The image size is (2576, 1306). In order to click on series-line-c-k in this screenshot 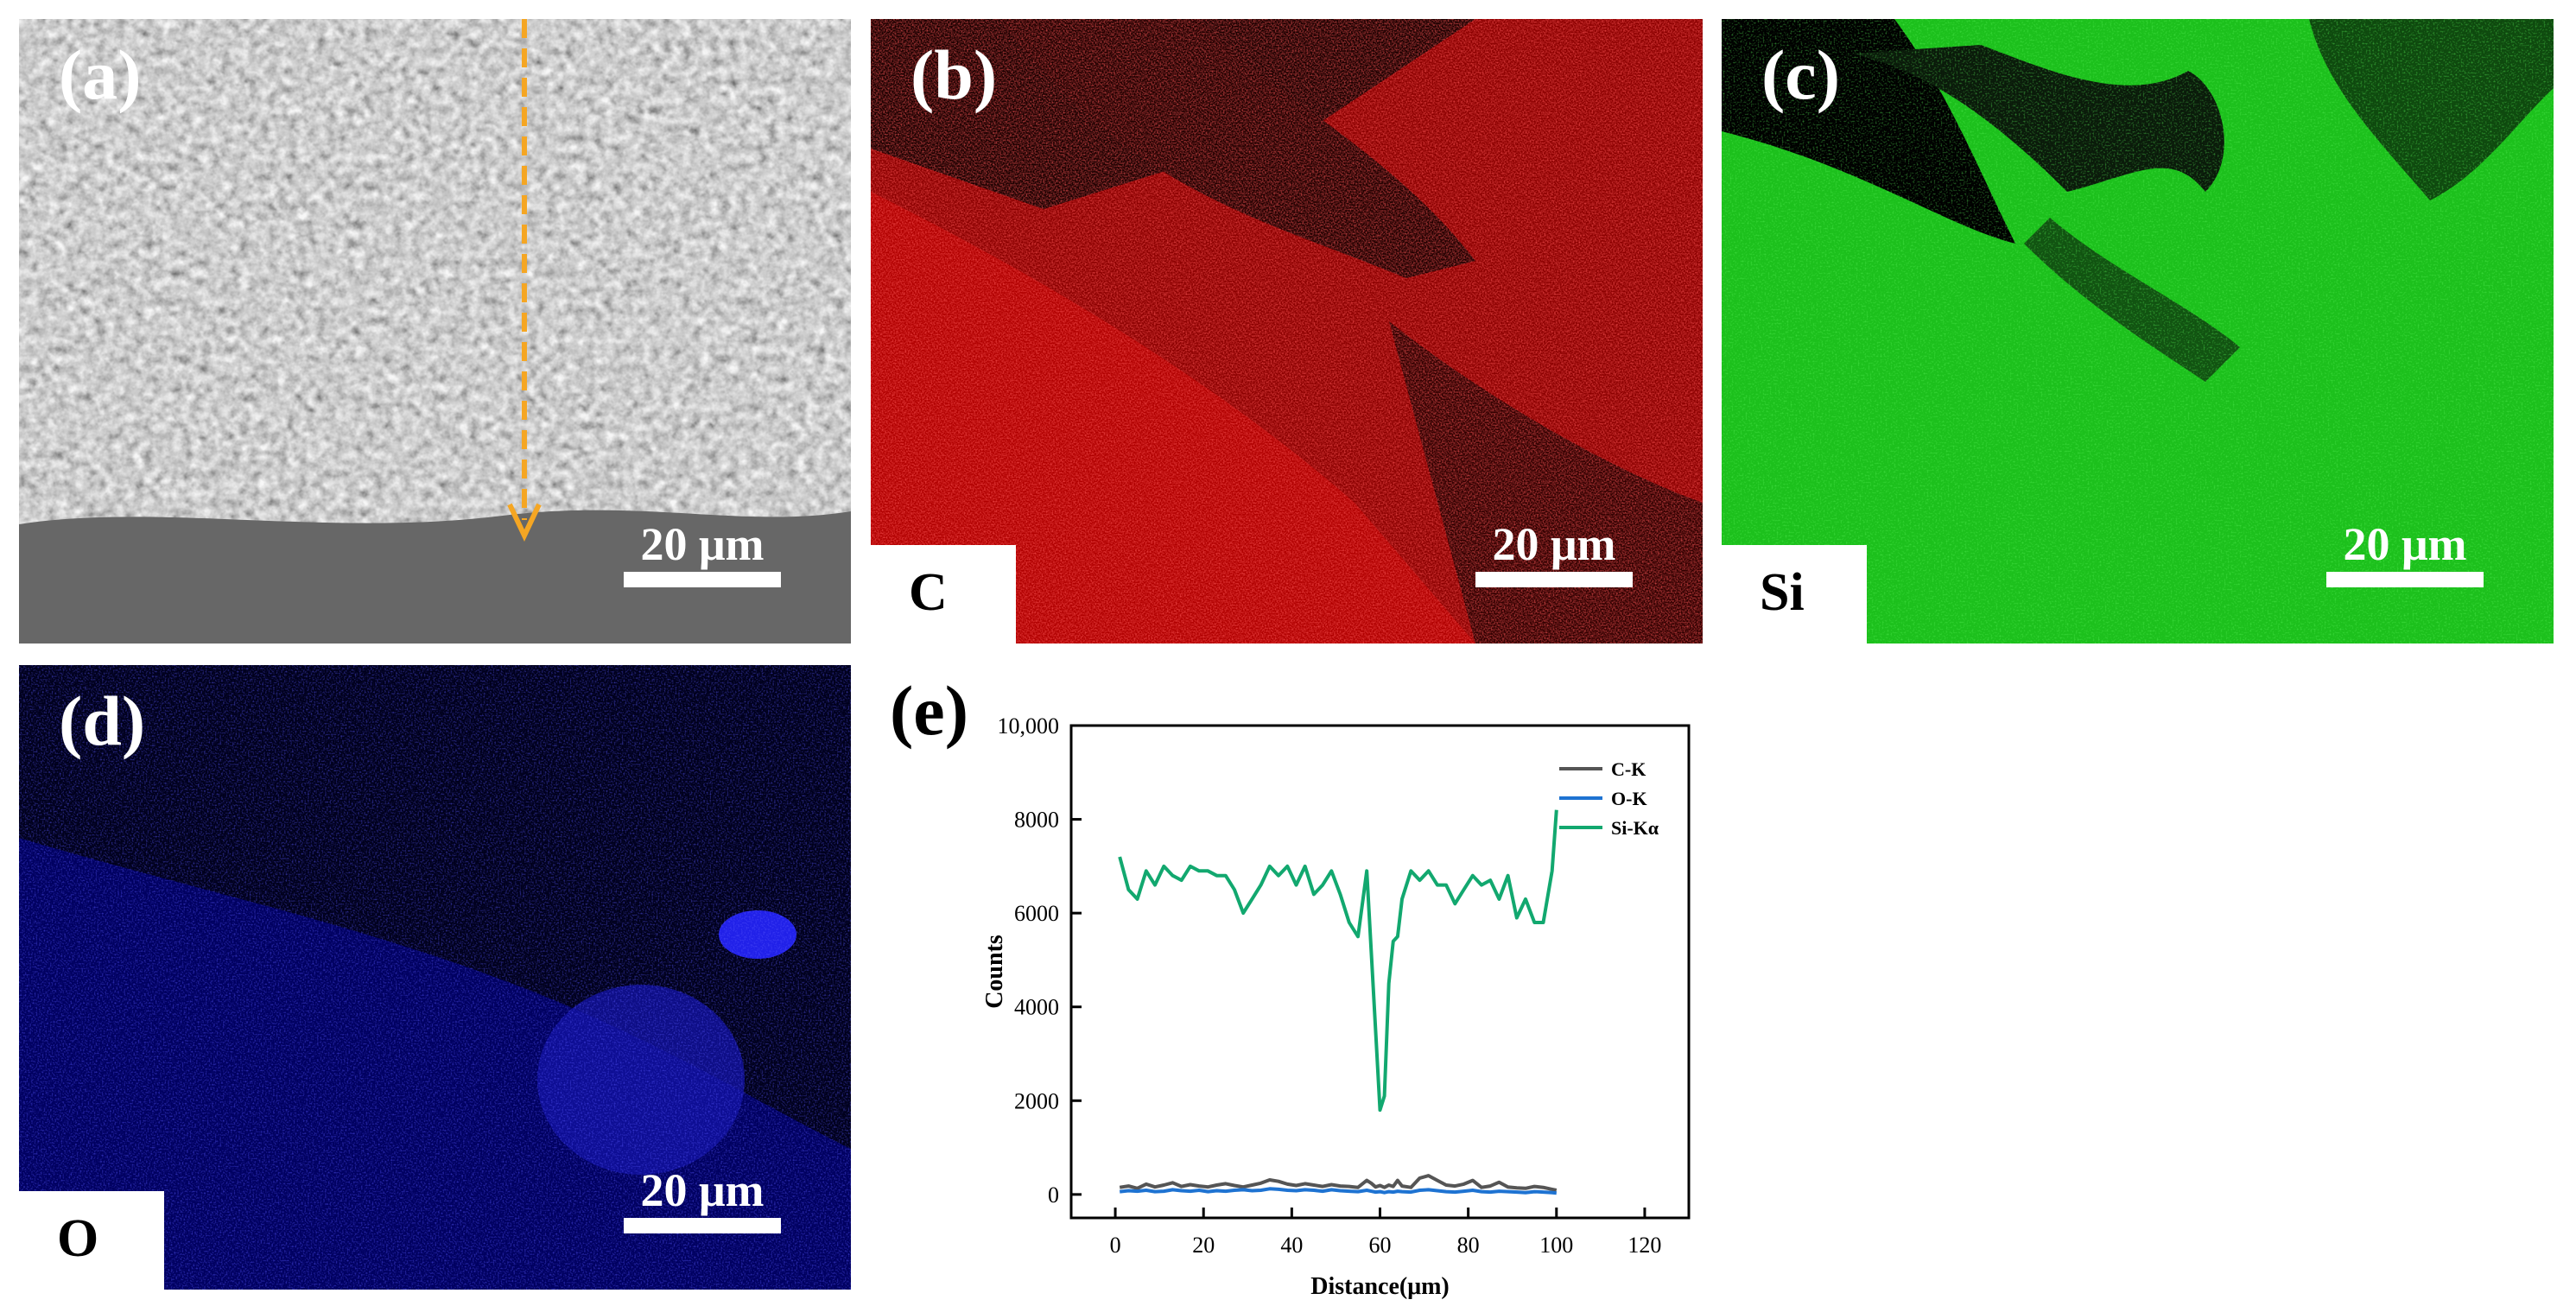, I will do `click(1338, 1183)`.